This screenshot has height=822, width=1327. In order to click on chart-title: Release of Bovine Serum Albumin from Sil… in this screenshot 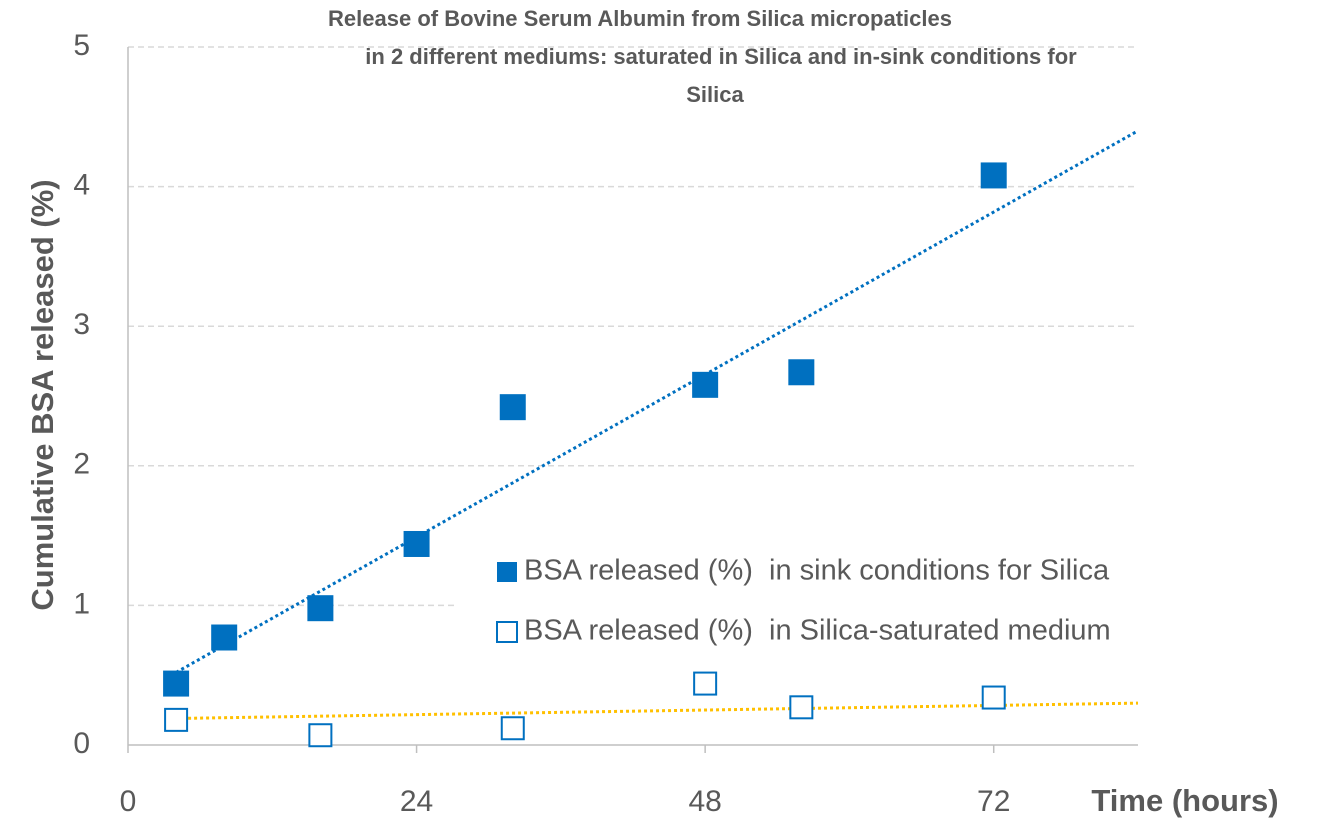, I will do `click(640, 18)`.